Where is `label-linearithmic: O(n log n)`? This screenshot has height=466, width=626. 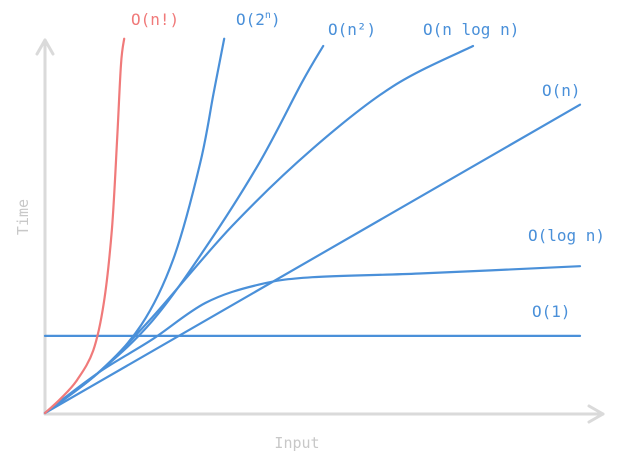
label-linearithmic: O(n log n) is located at coordinates (471, 29).